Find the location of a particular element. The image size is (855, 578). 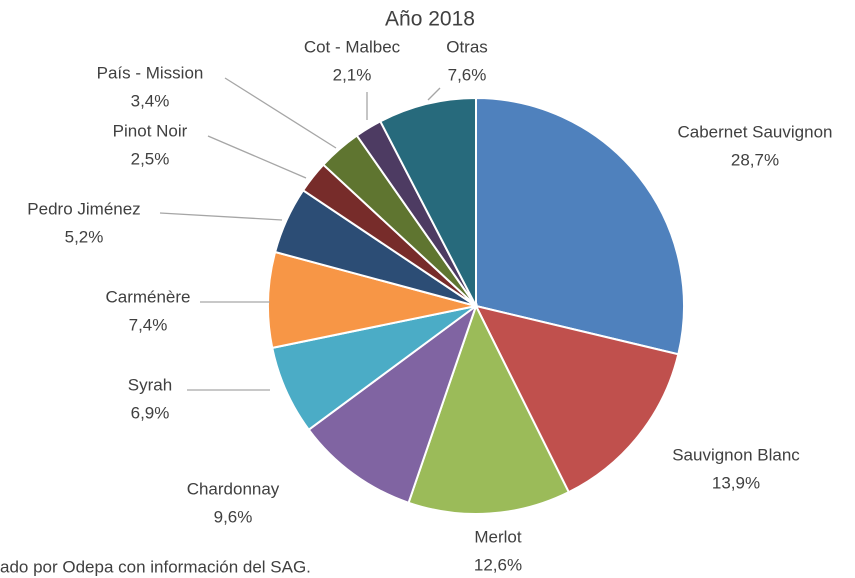

slice-label: Merlot is located at coordinates (498, 536).